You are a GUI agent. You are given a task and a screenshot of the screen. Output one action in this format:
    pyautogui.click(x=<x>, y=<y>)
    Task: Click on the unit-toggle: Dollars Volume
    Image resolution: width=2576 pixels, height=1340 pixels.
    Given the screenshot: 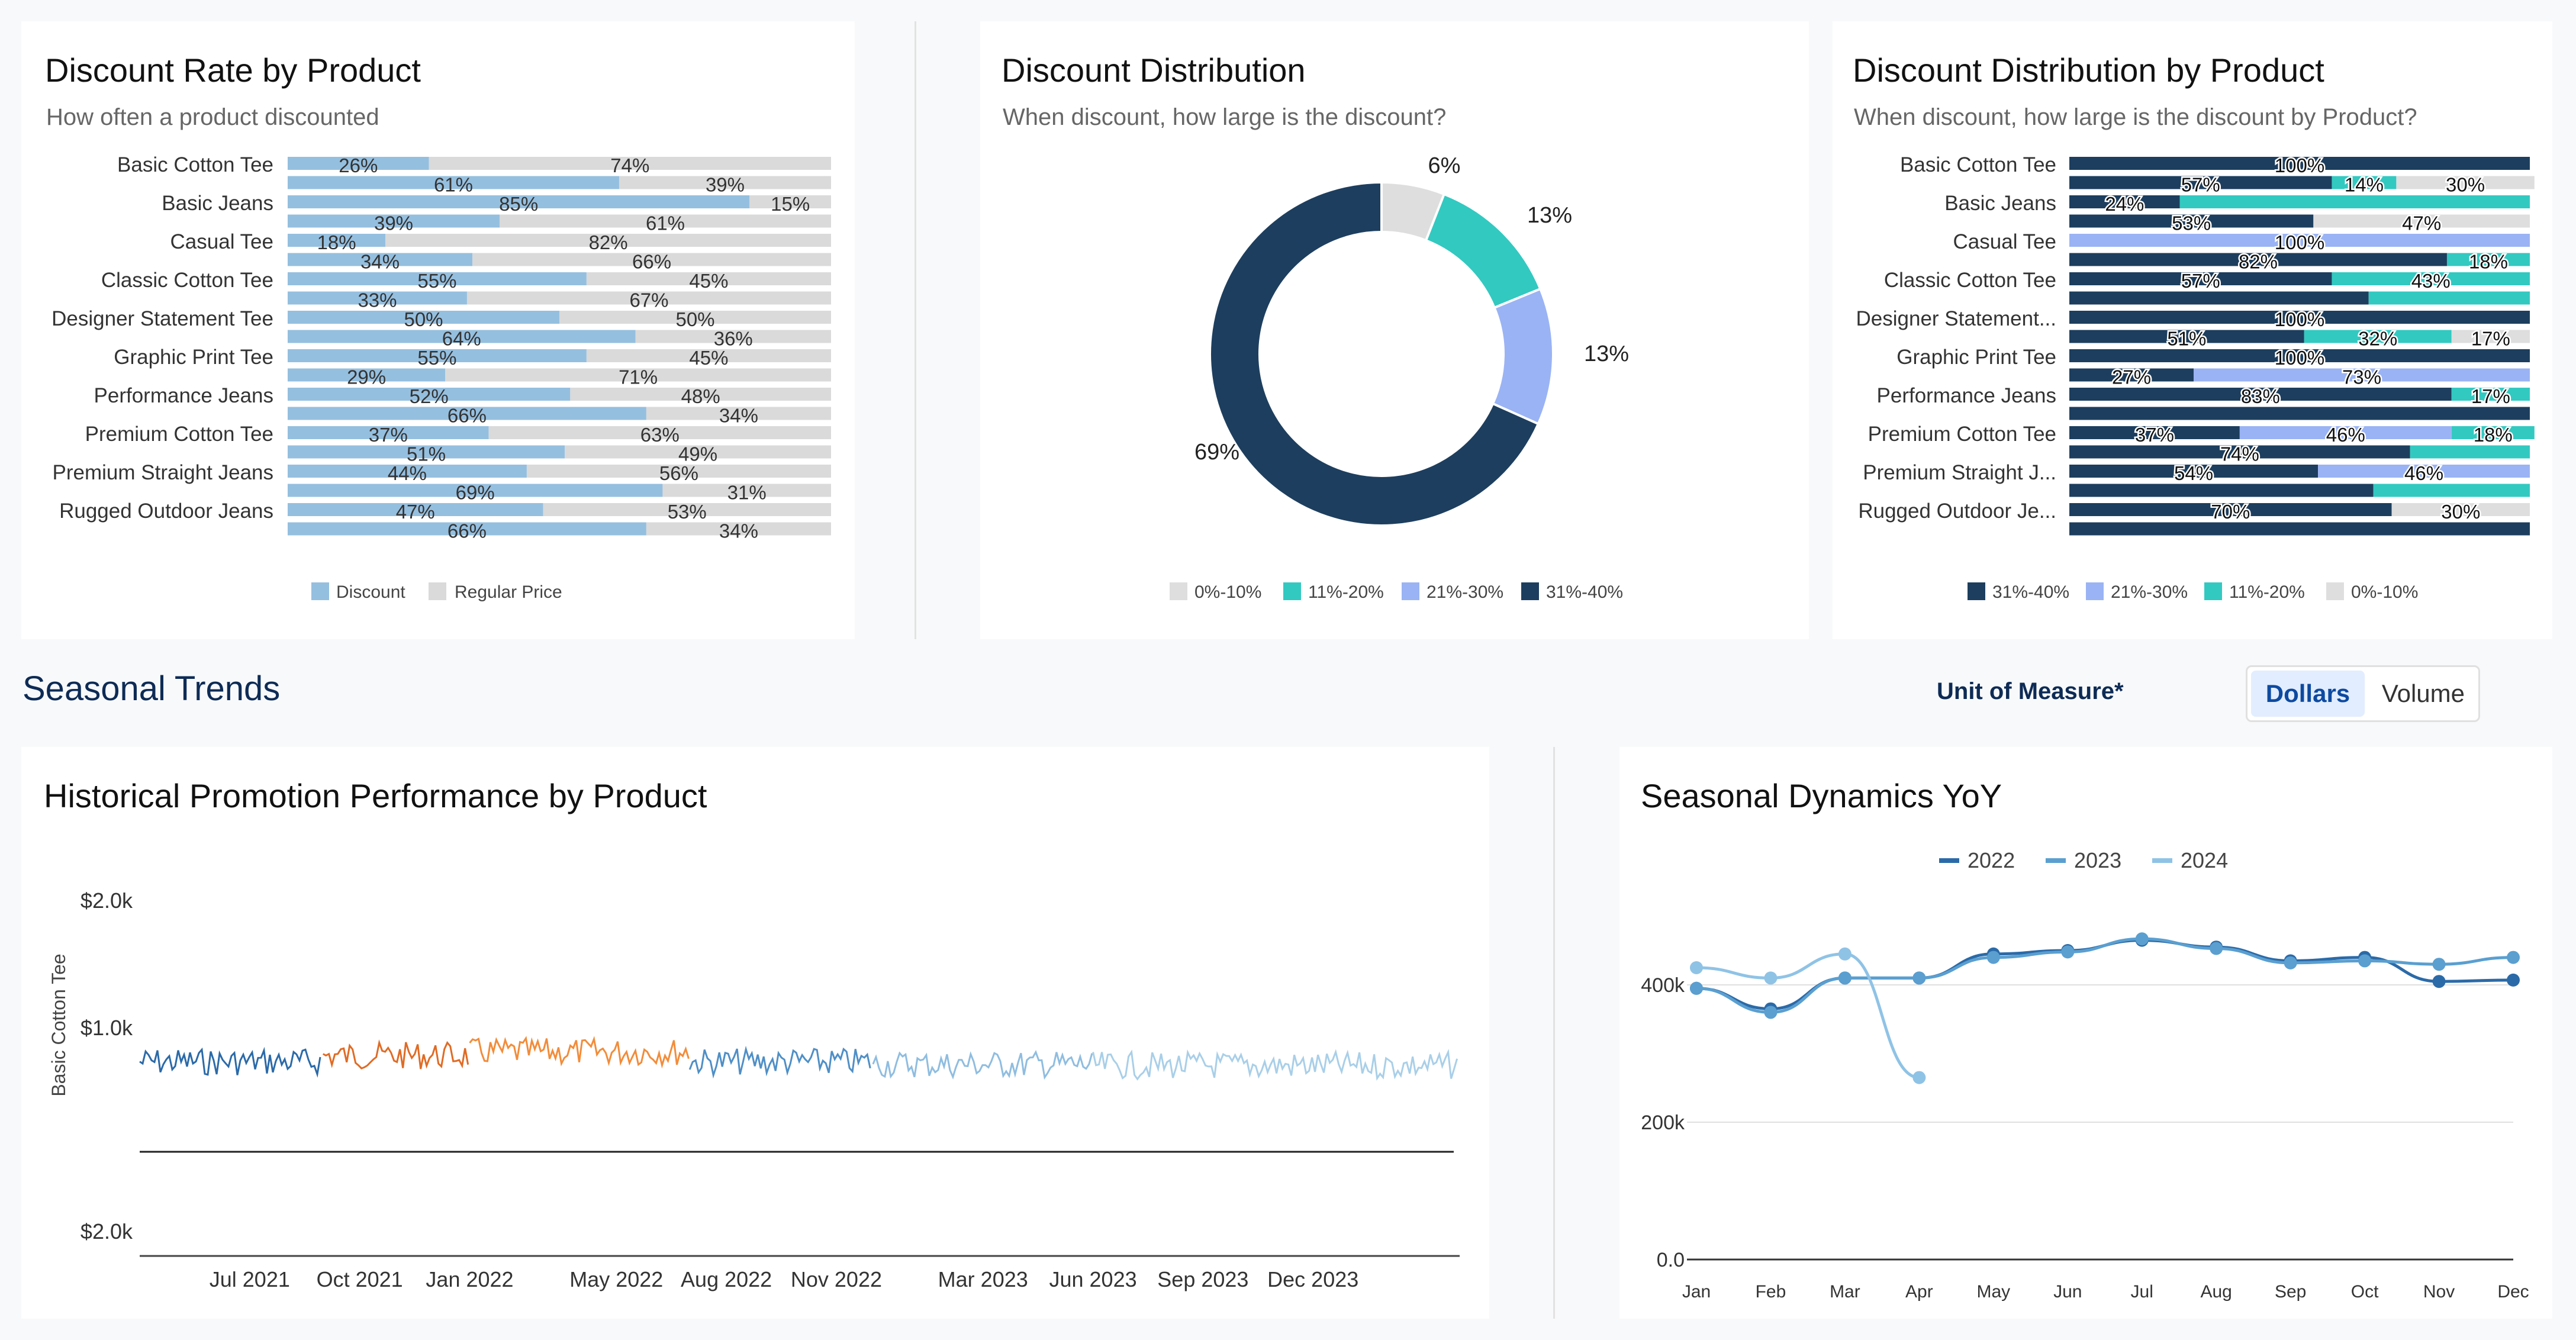 What is the action you would take?
    pyautogui.click(x=2363, y=693)
    